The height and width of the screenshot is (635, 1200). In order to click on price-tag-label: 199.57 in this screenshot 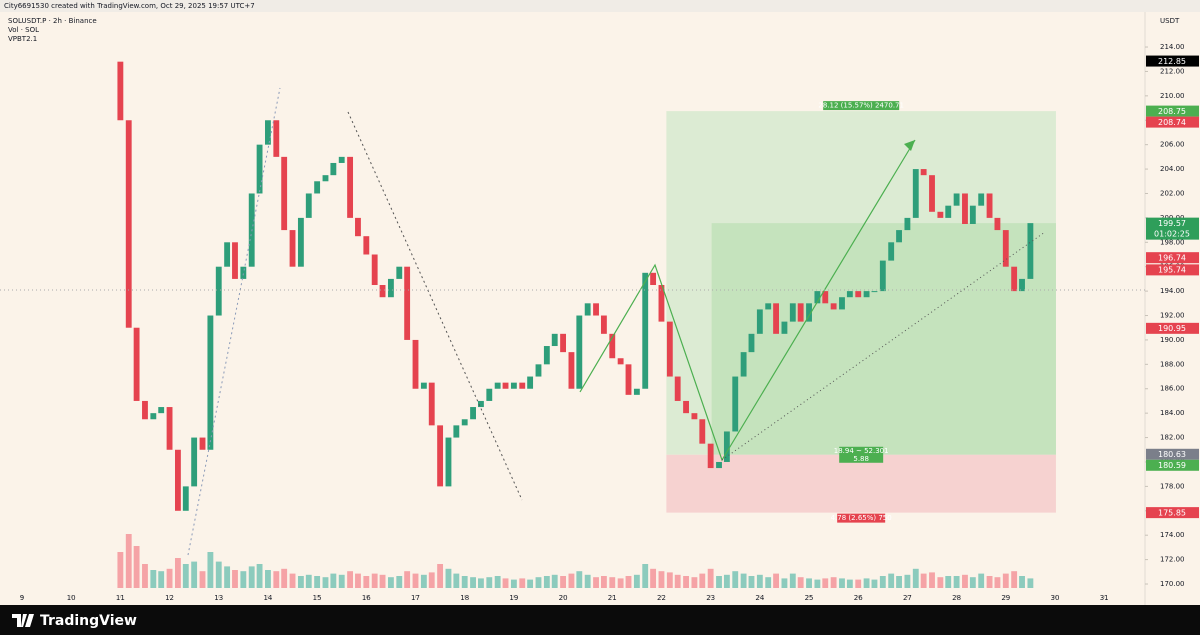, I will do `click(1172, 223)`.